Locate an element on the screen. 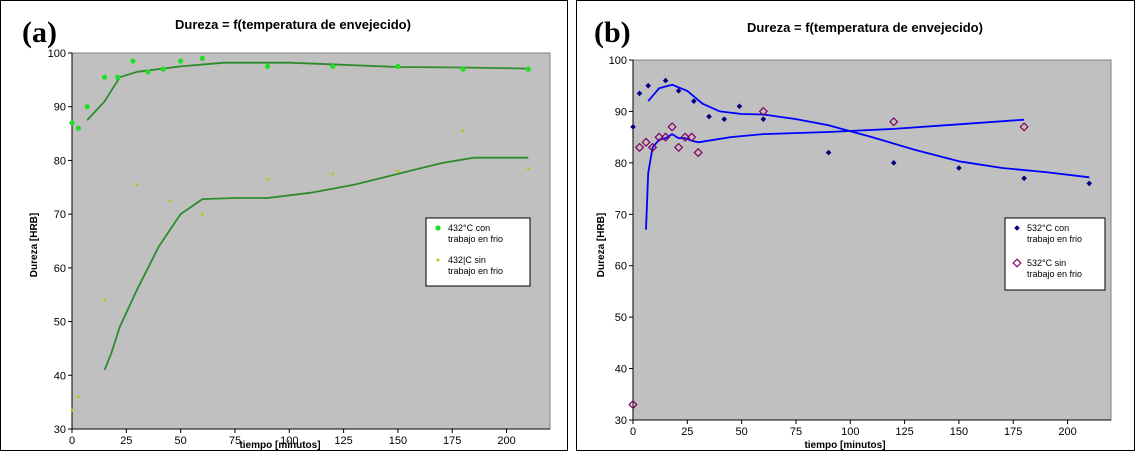 This screenshot has width=1135, height=452. panel-a-ytick-label: 80 is located at coordinates (60, 161).